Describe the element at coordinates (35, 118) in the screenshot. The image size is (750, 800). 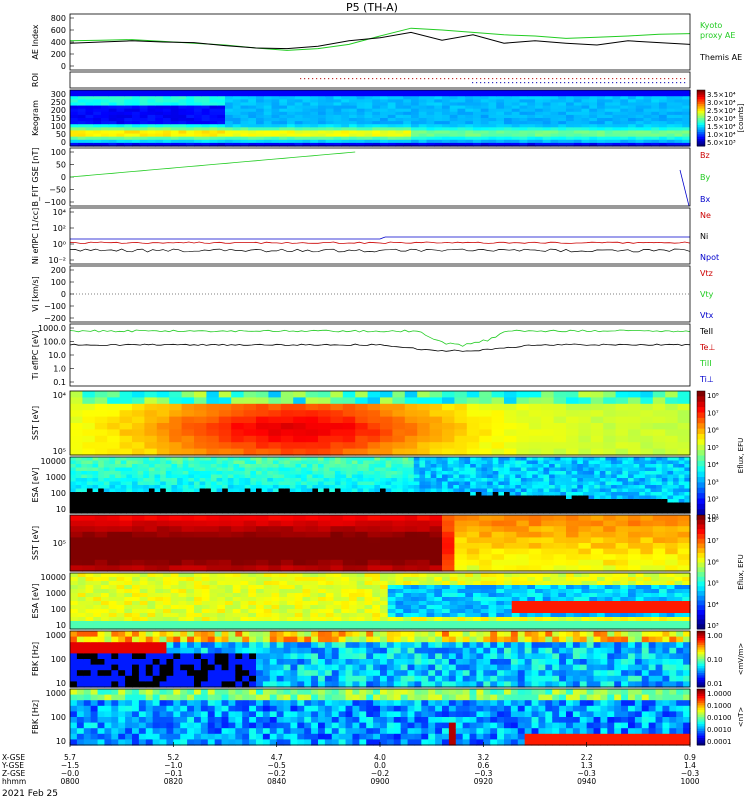
I see `keogram-ylabel: Keogram` at that location.